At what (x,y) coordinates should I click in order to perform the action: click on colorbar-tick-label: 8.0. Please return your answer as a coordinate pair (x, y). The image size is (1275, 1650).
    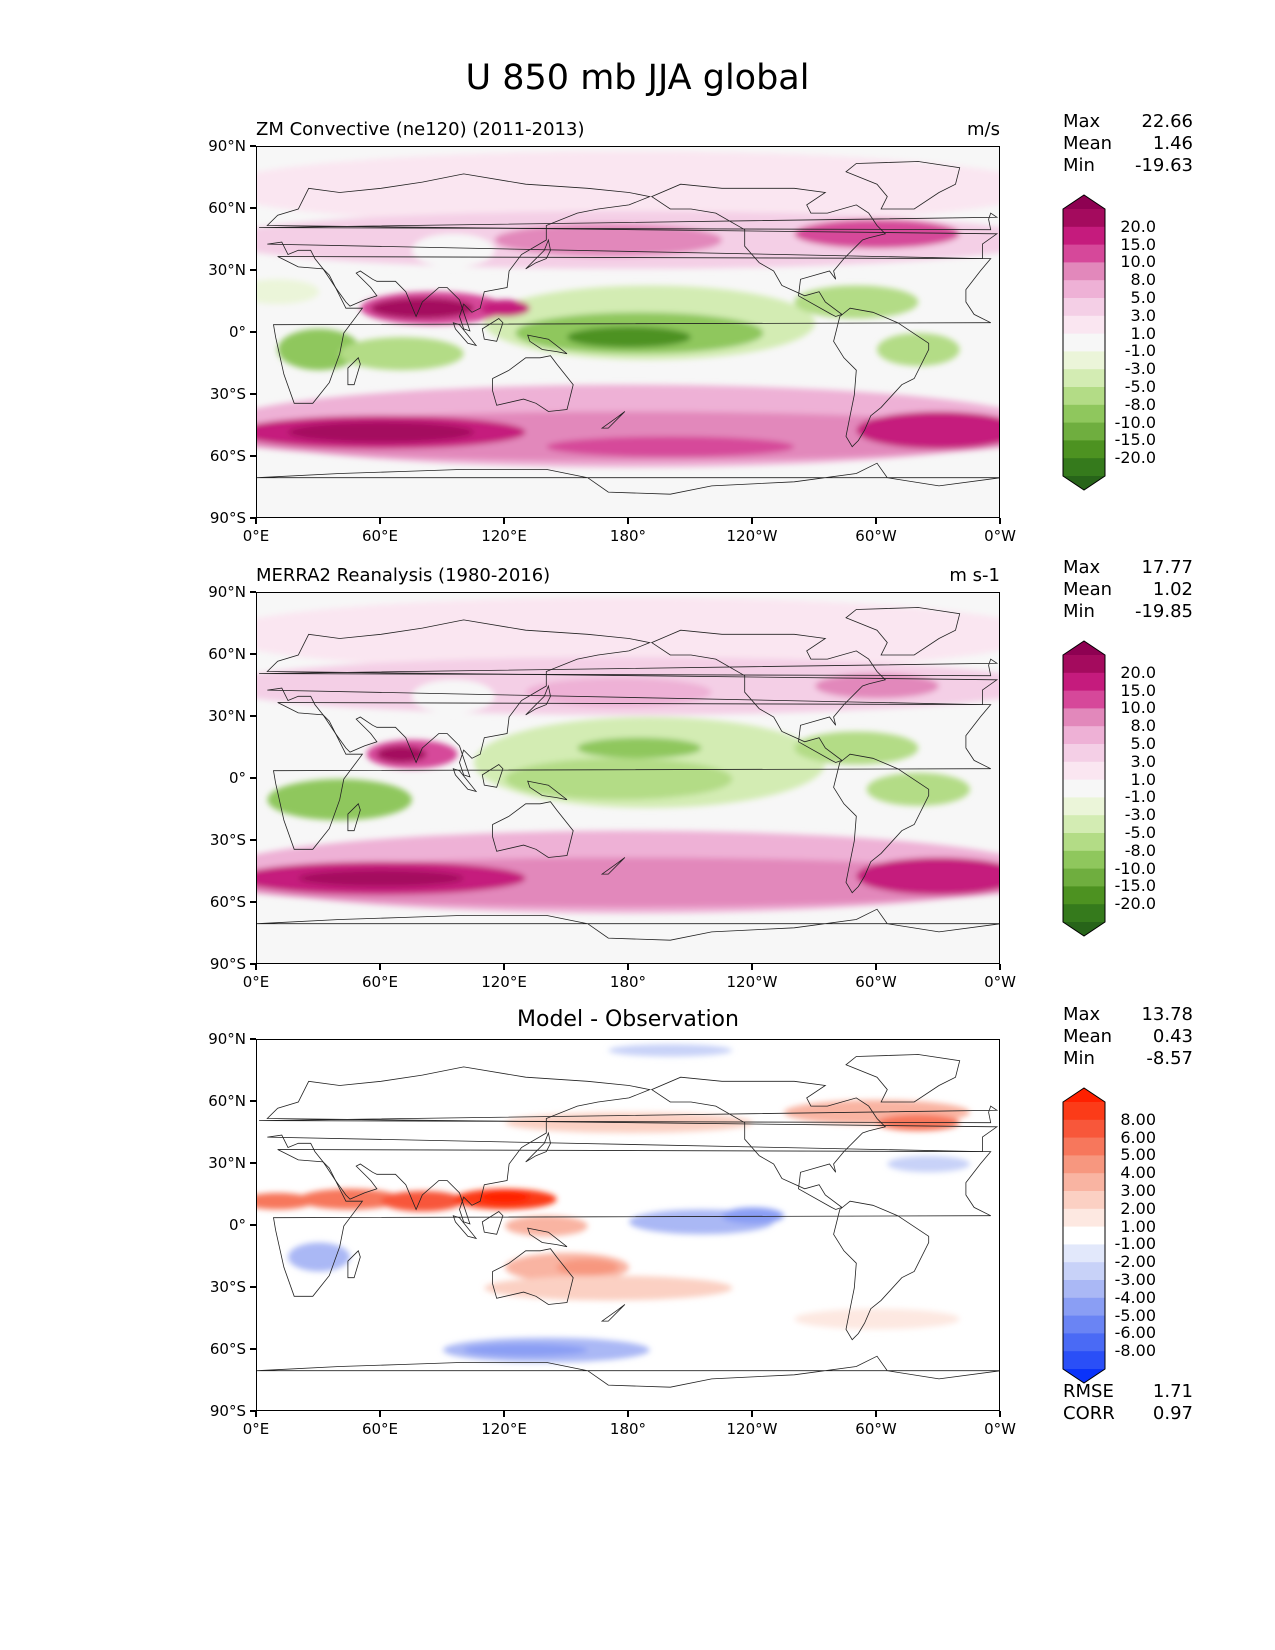
    Looking at the image, I should click on (1143, 726).